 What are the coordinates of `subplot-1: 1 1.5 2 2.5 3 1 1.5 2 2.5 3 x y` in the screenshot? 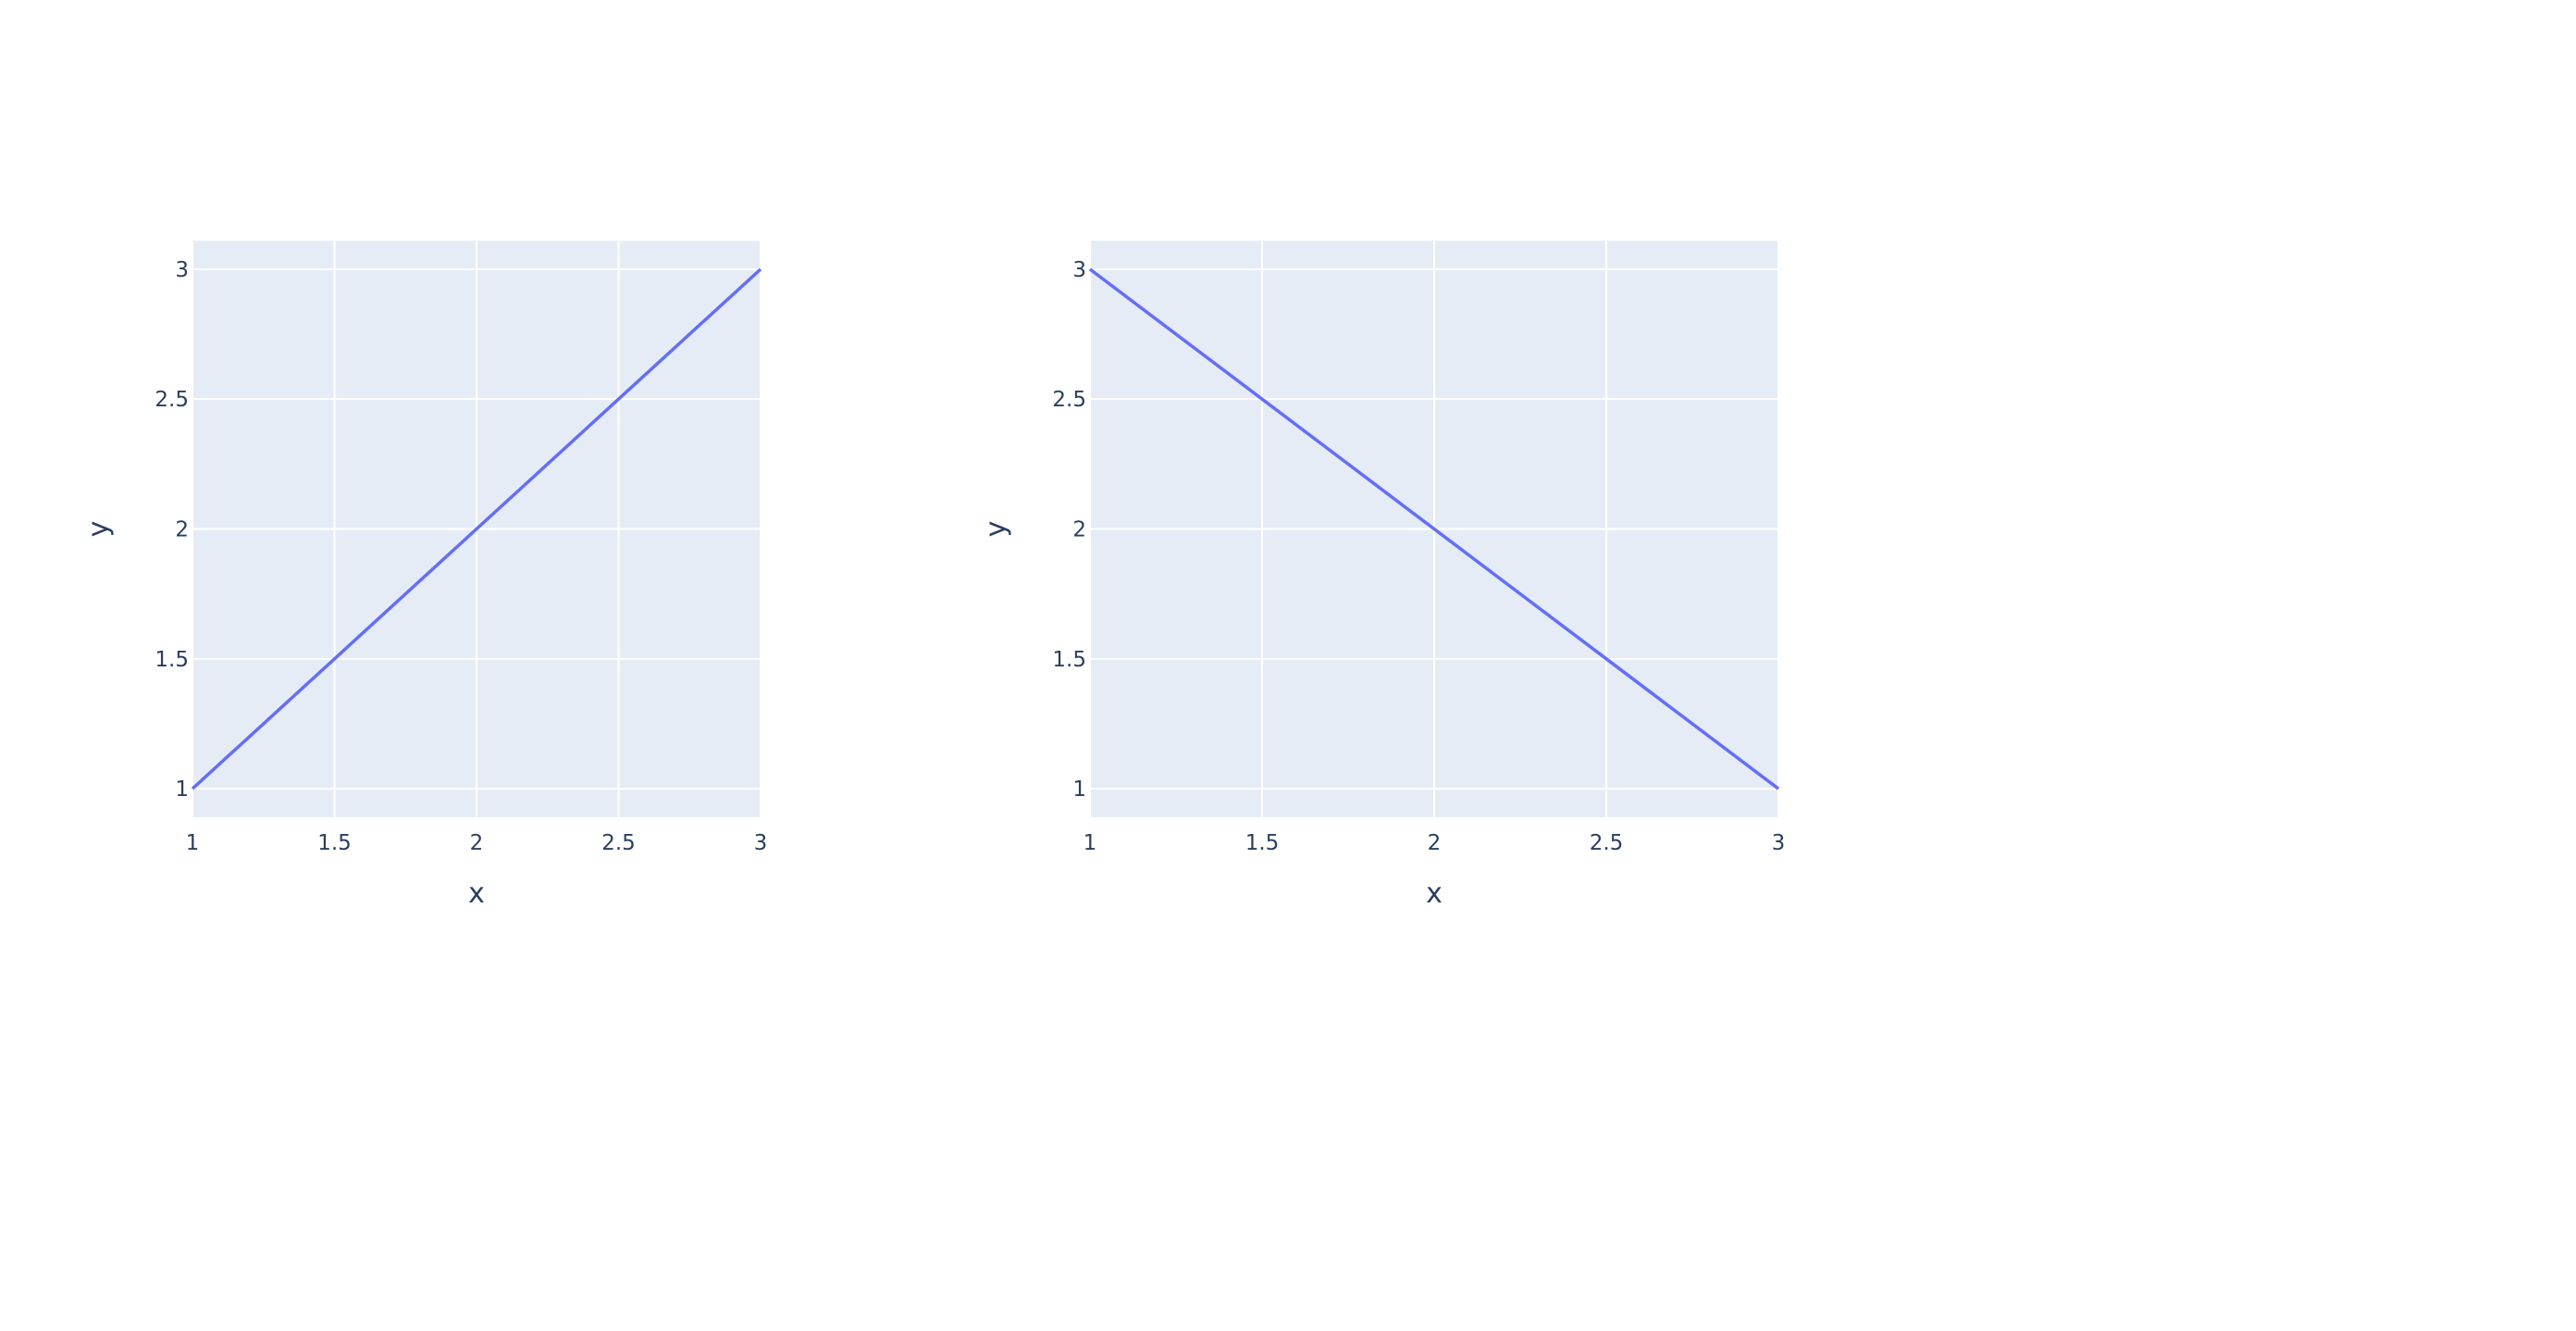 It's located at (424, 575).